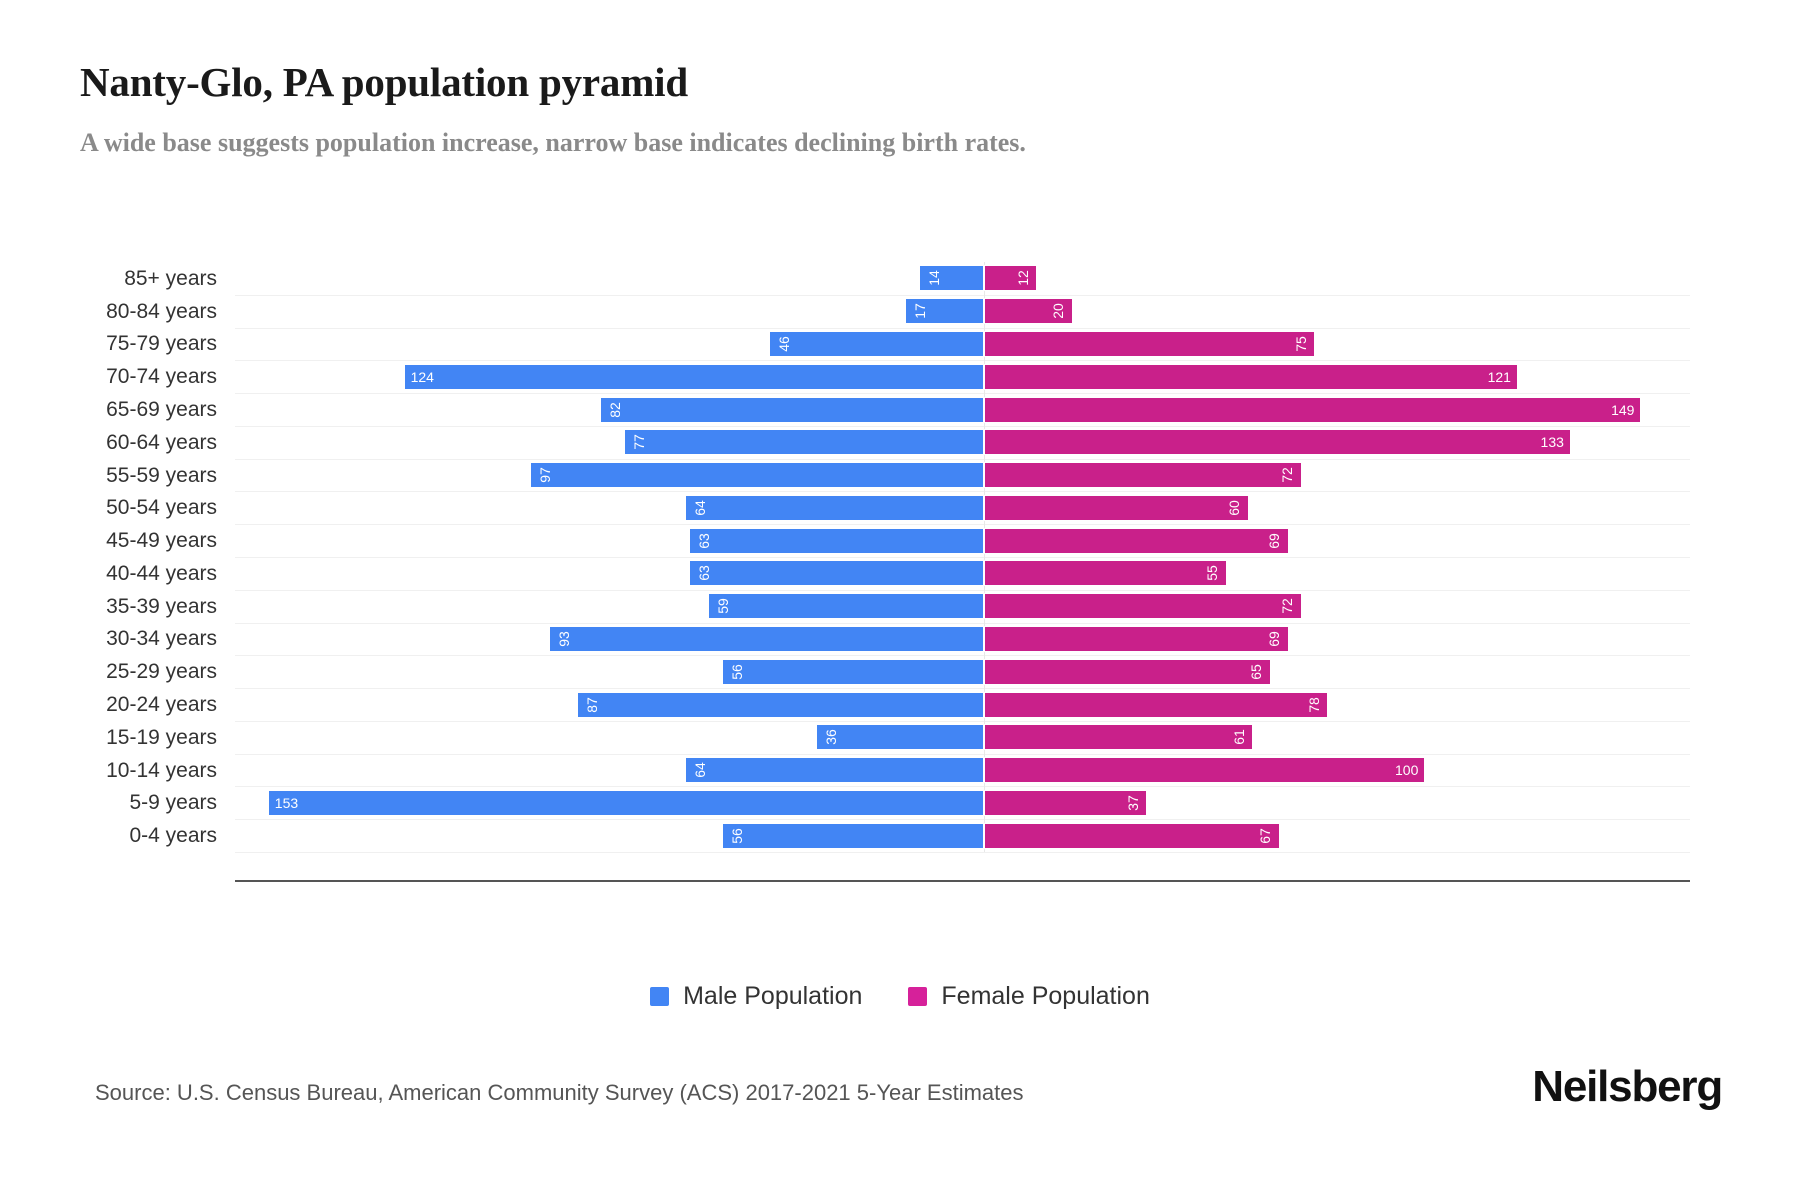  I want to click on center-axis-line, so click(985, 557).